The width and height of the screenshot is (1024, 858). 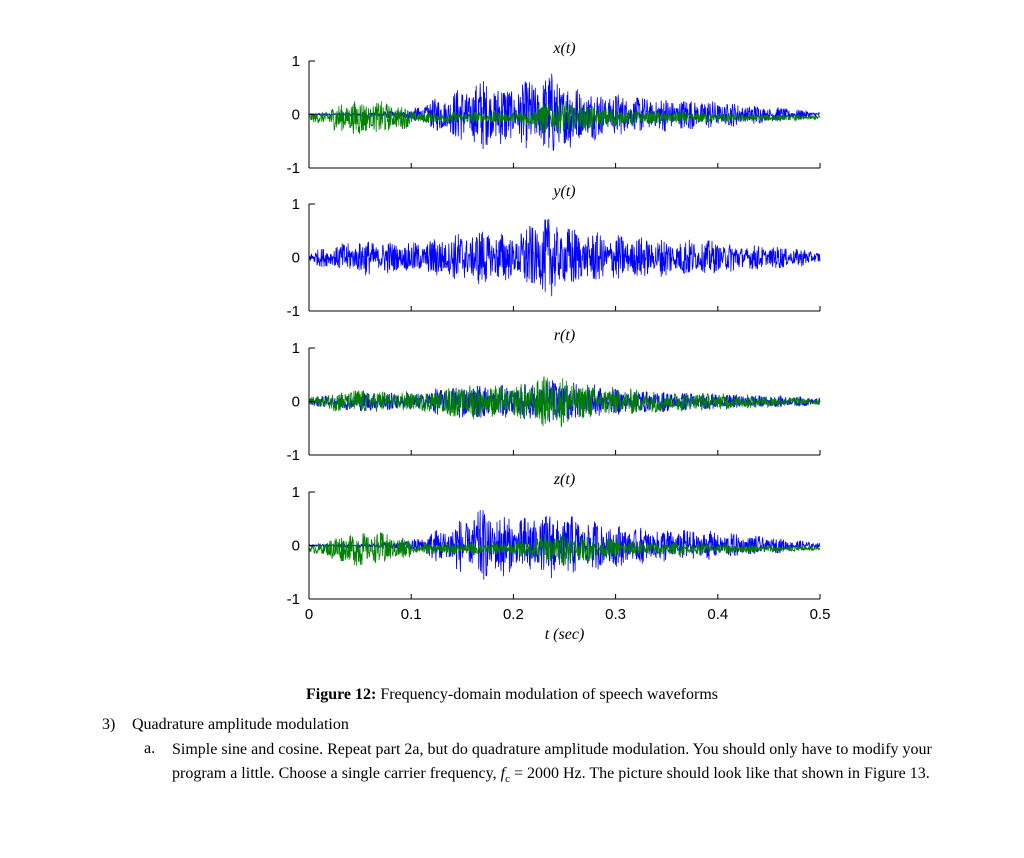 What do you see at coordinates (507, 779) in the screenshot?
I see `carrier-frequency-subscript: c` at bounding box center [507, 779].